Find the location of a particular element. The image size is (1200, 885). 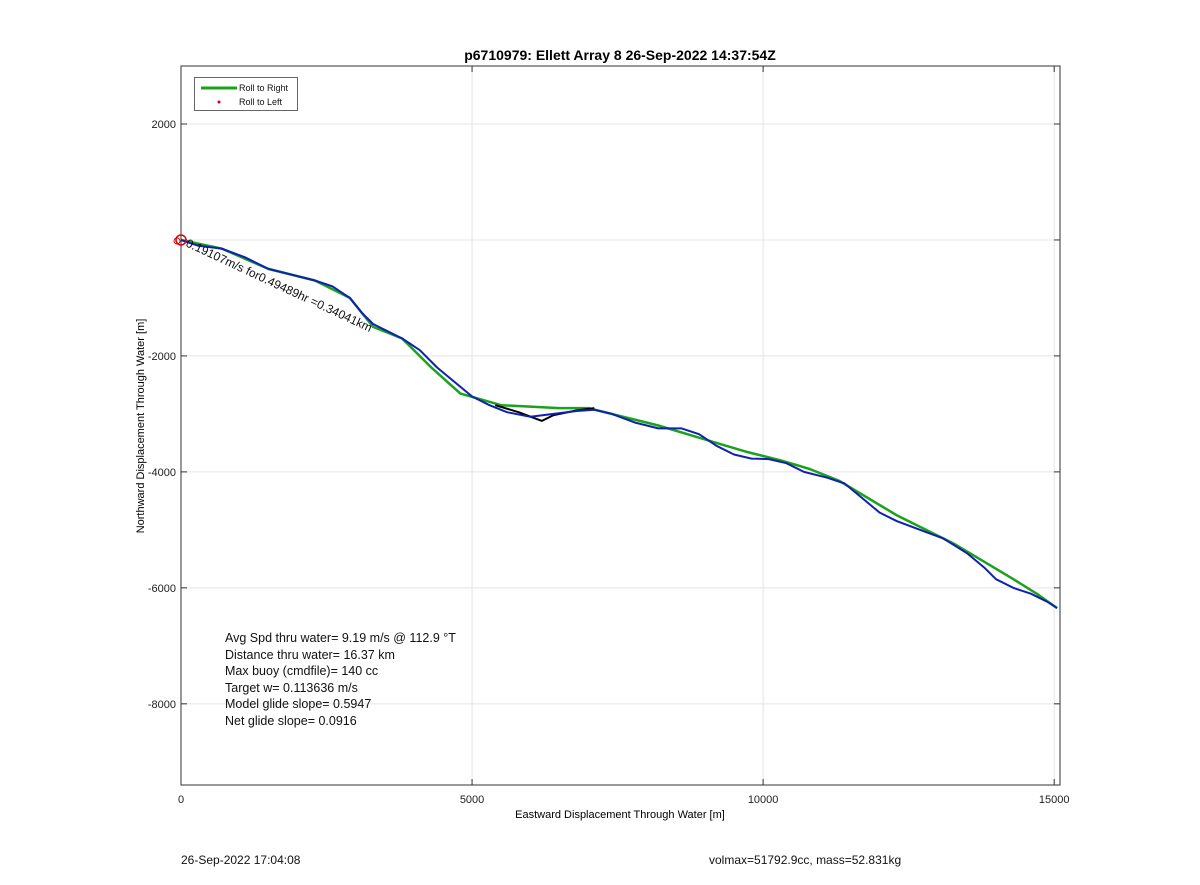

y-tick-label: -6000 is located at coordinates (162, 589).